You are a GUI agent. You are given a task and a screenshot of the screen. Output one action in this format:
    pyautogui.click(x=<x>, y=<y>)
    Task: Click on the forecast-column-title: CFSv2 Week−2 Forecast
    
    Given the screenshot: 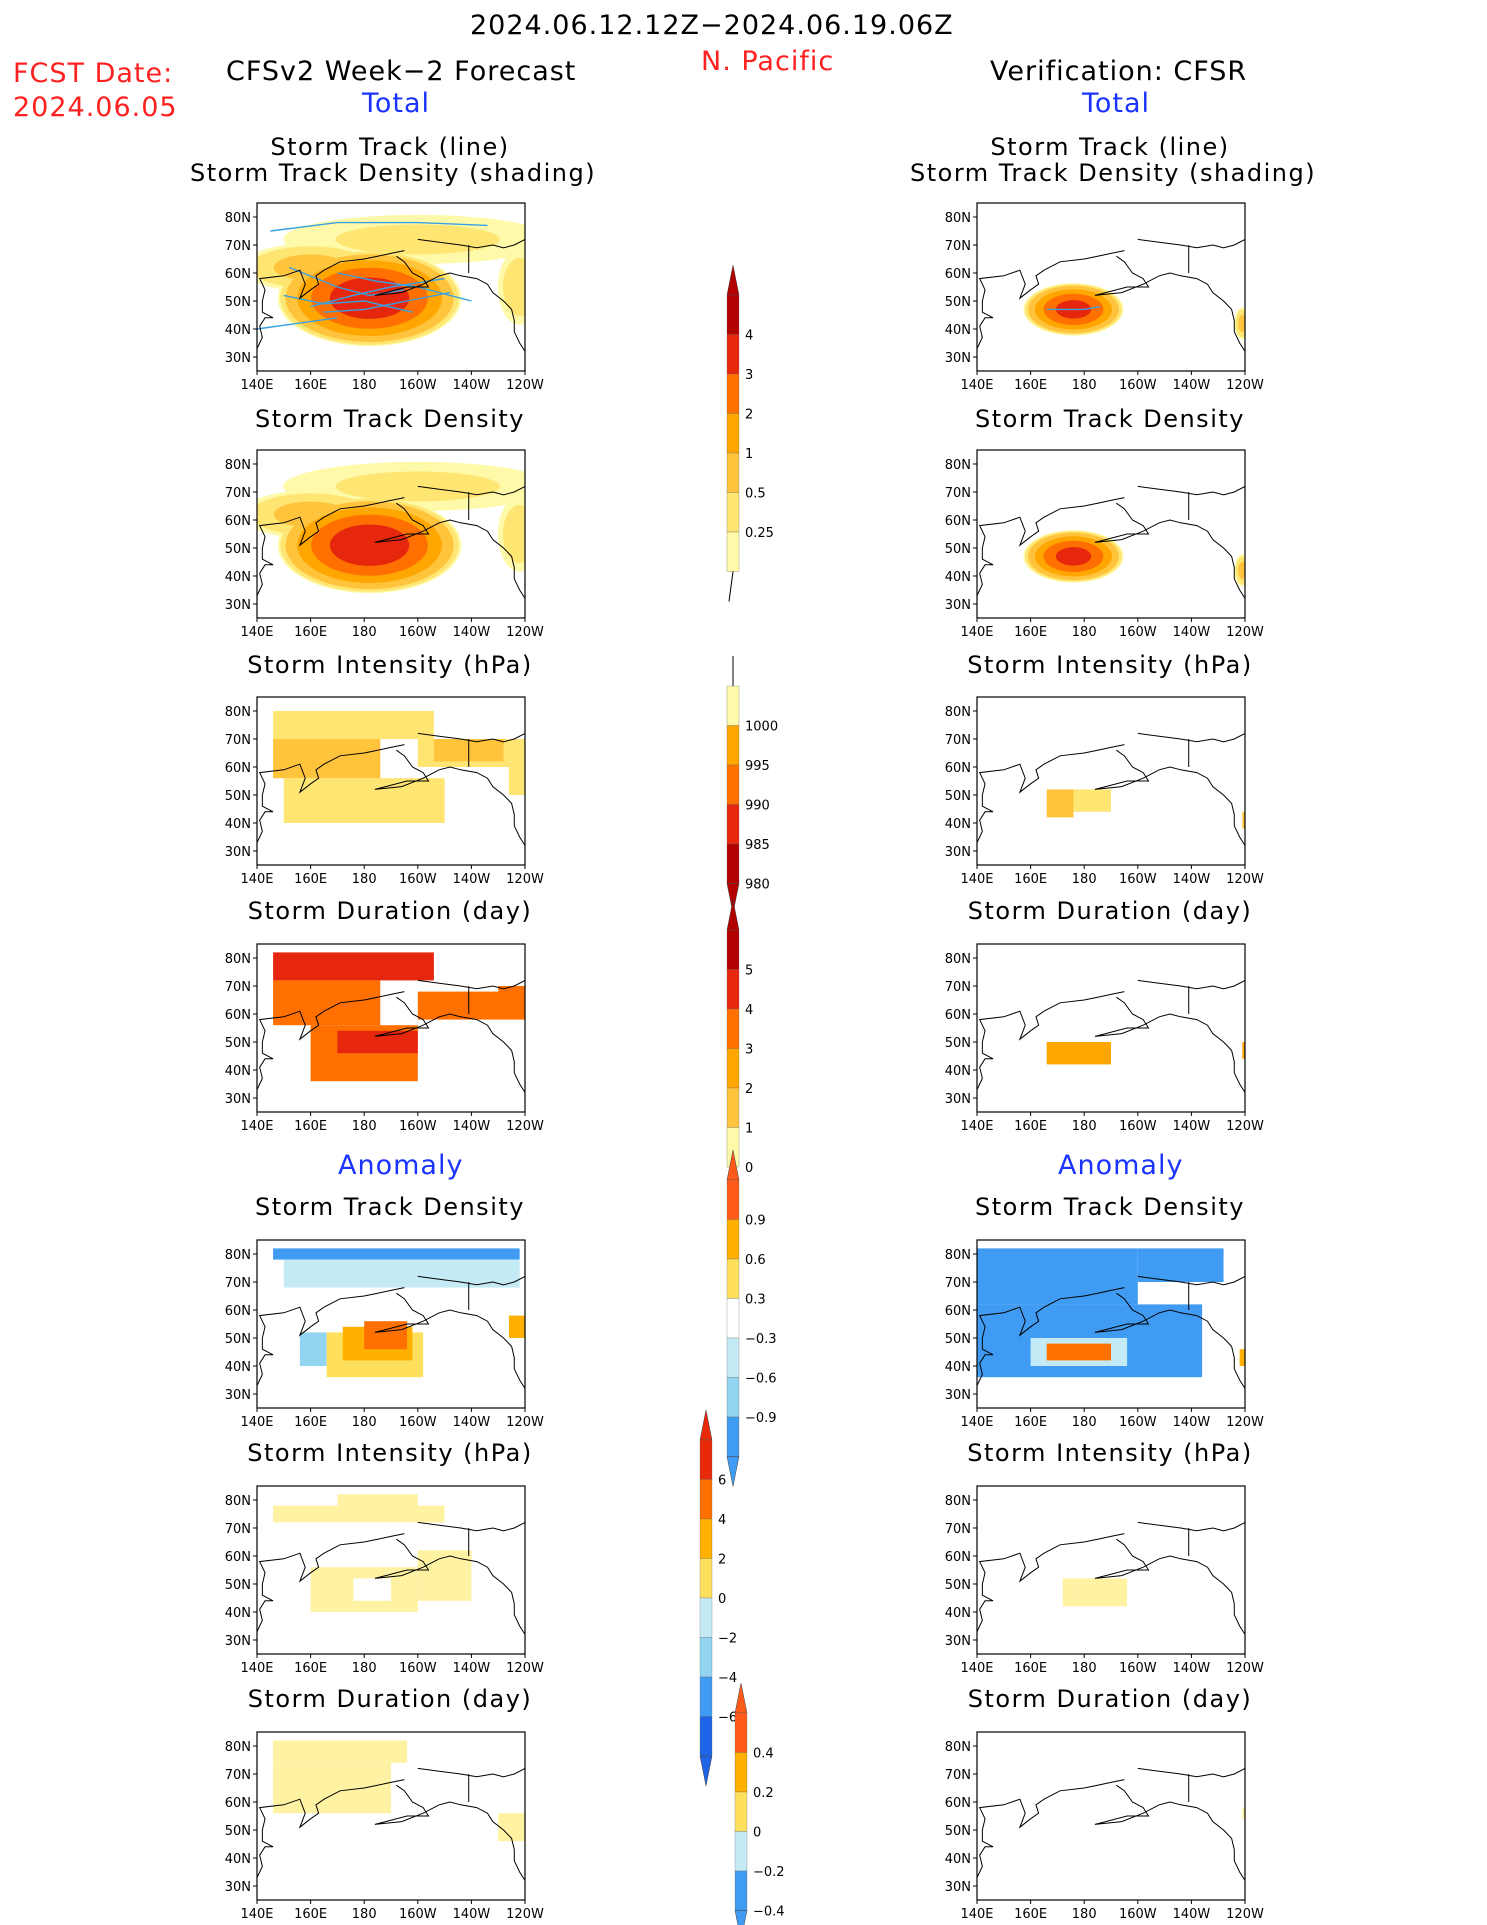 What is the action you would take?
    pyautogui.click(x=401, y=71)
    